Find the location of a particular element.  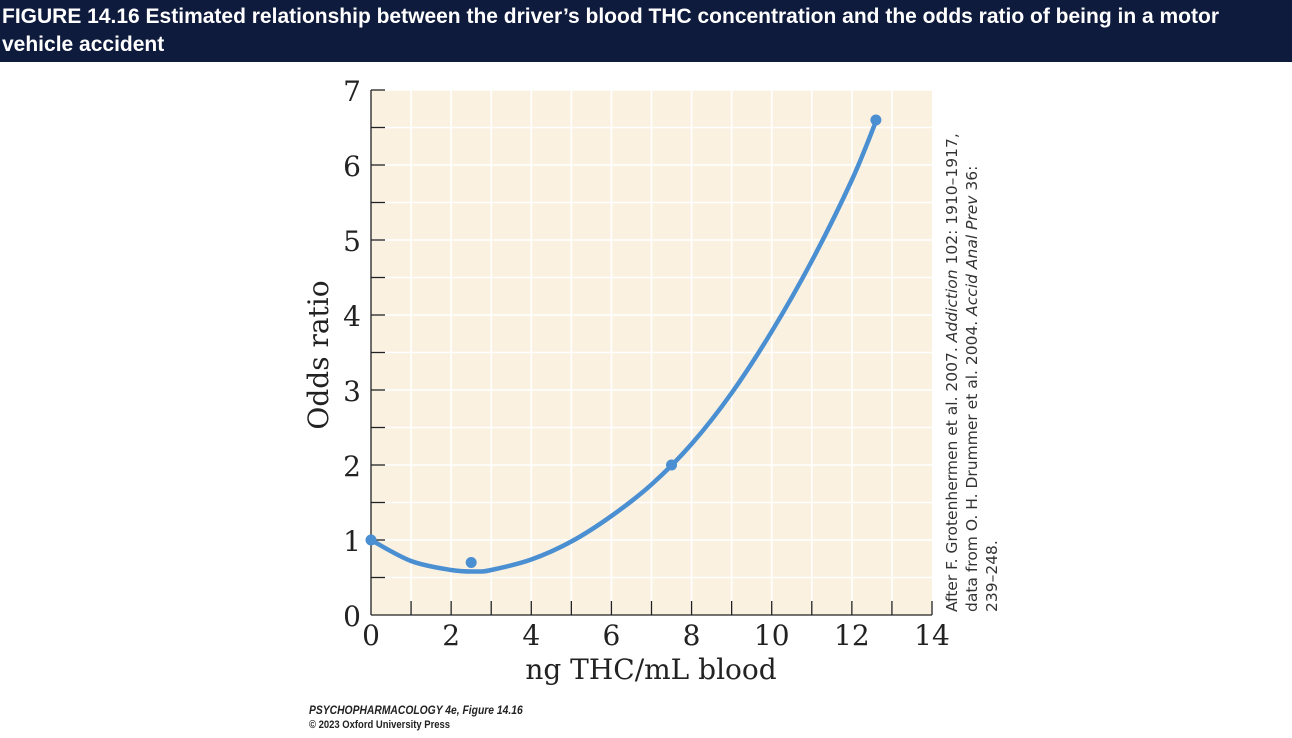

annotation-line1-c: 102: 1910–1917, is located at coordinates (952, 201).